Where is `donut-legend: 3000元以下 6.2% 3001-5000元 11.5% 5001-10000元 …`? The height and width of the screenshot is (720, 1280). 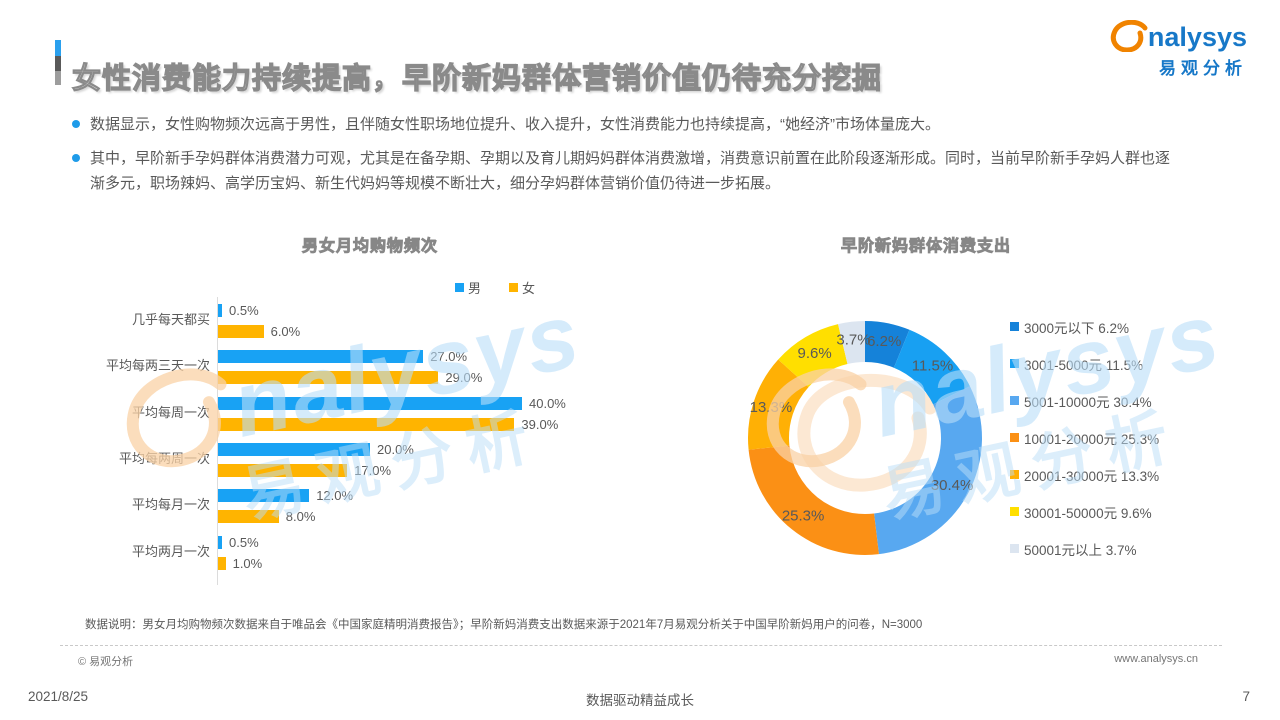
donut-legend: 3000元以下 6.2% 3001-5000元 11.5% 5001-10000元 … is located at coordinates (1084, 437).